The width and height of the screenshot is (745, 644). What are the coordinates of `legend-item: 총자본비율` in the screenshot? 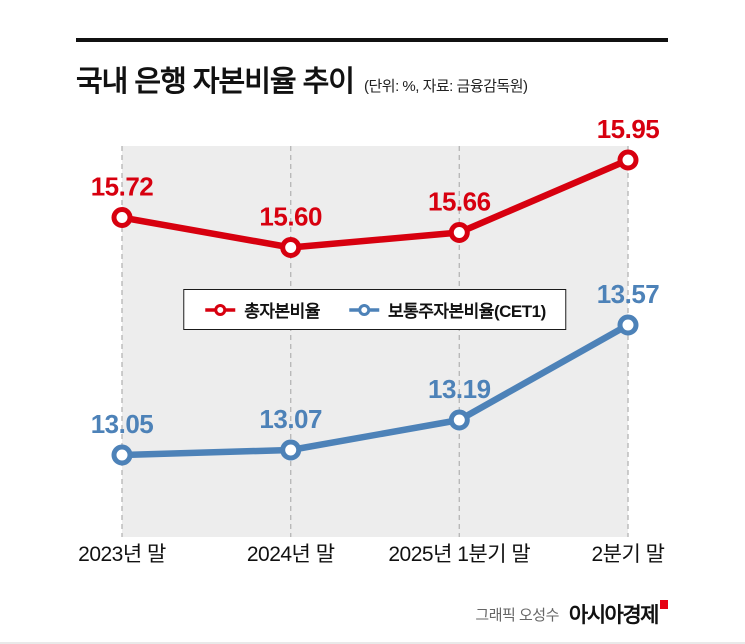 It's located at (262, 309).